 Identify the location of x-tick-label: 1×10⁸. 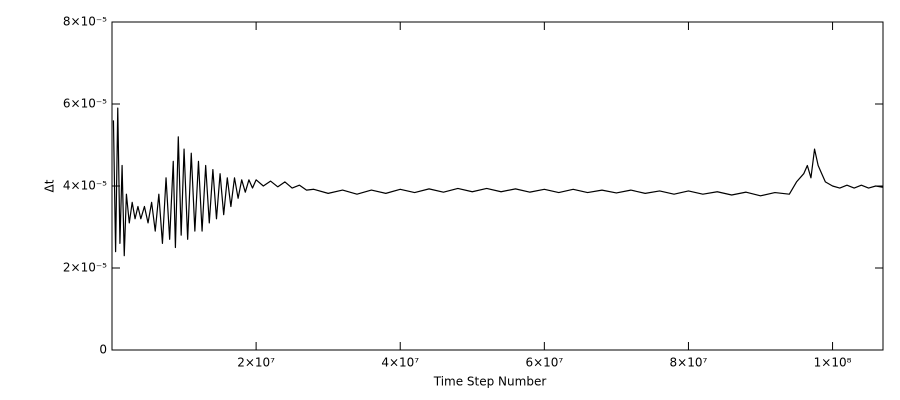
(833, 363).